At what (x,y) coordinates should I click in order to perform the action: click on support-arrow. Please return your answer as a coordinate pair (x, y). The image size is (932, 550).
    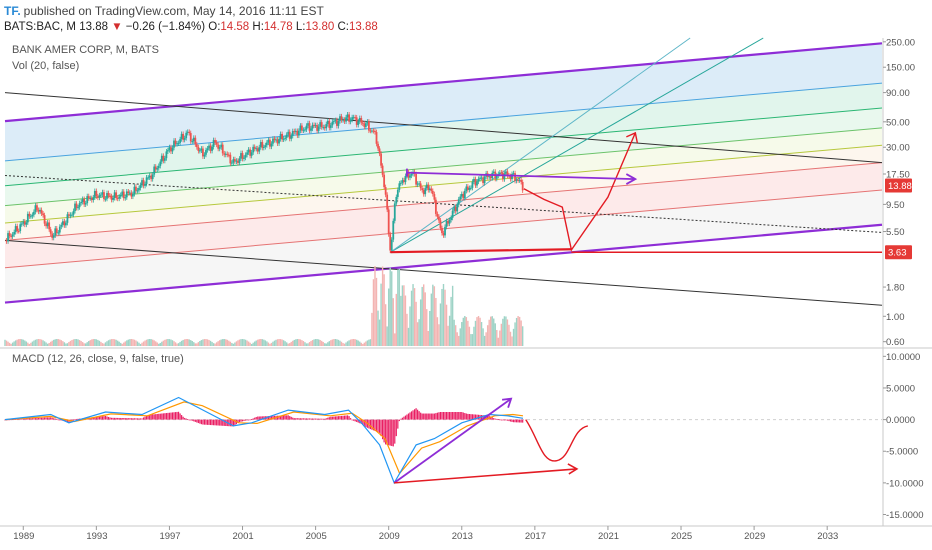
    Looking at the image, I should click on (481, 251).